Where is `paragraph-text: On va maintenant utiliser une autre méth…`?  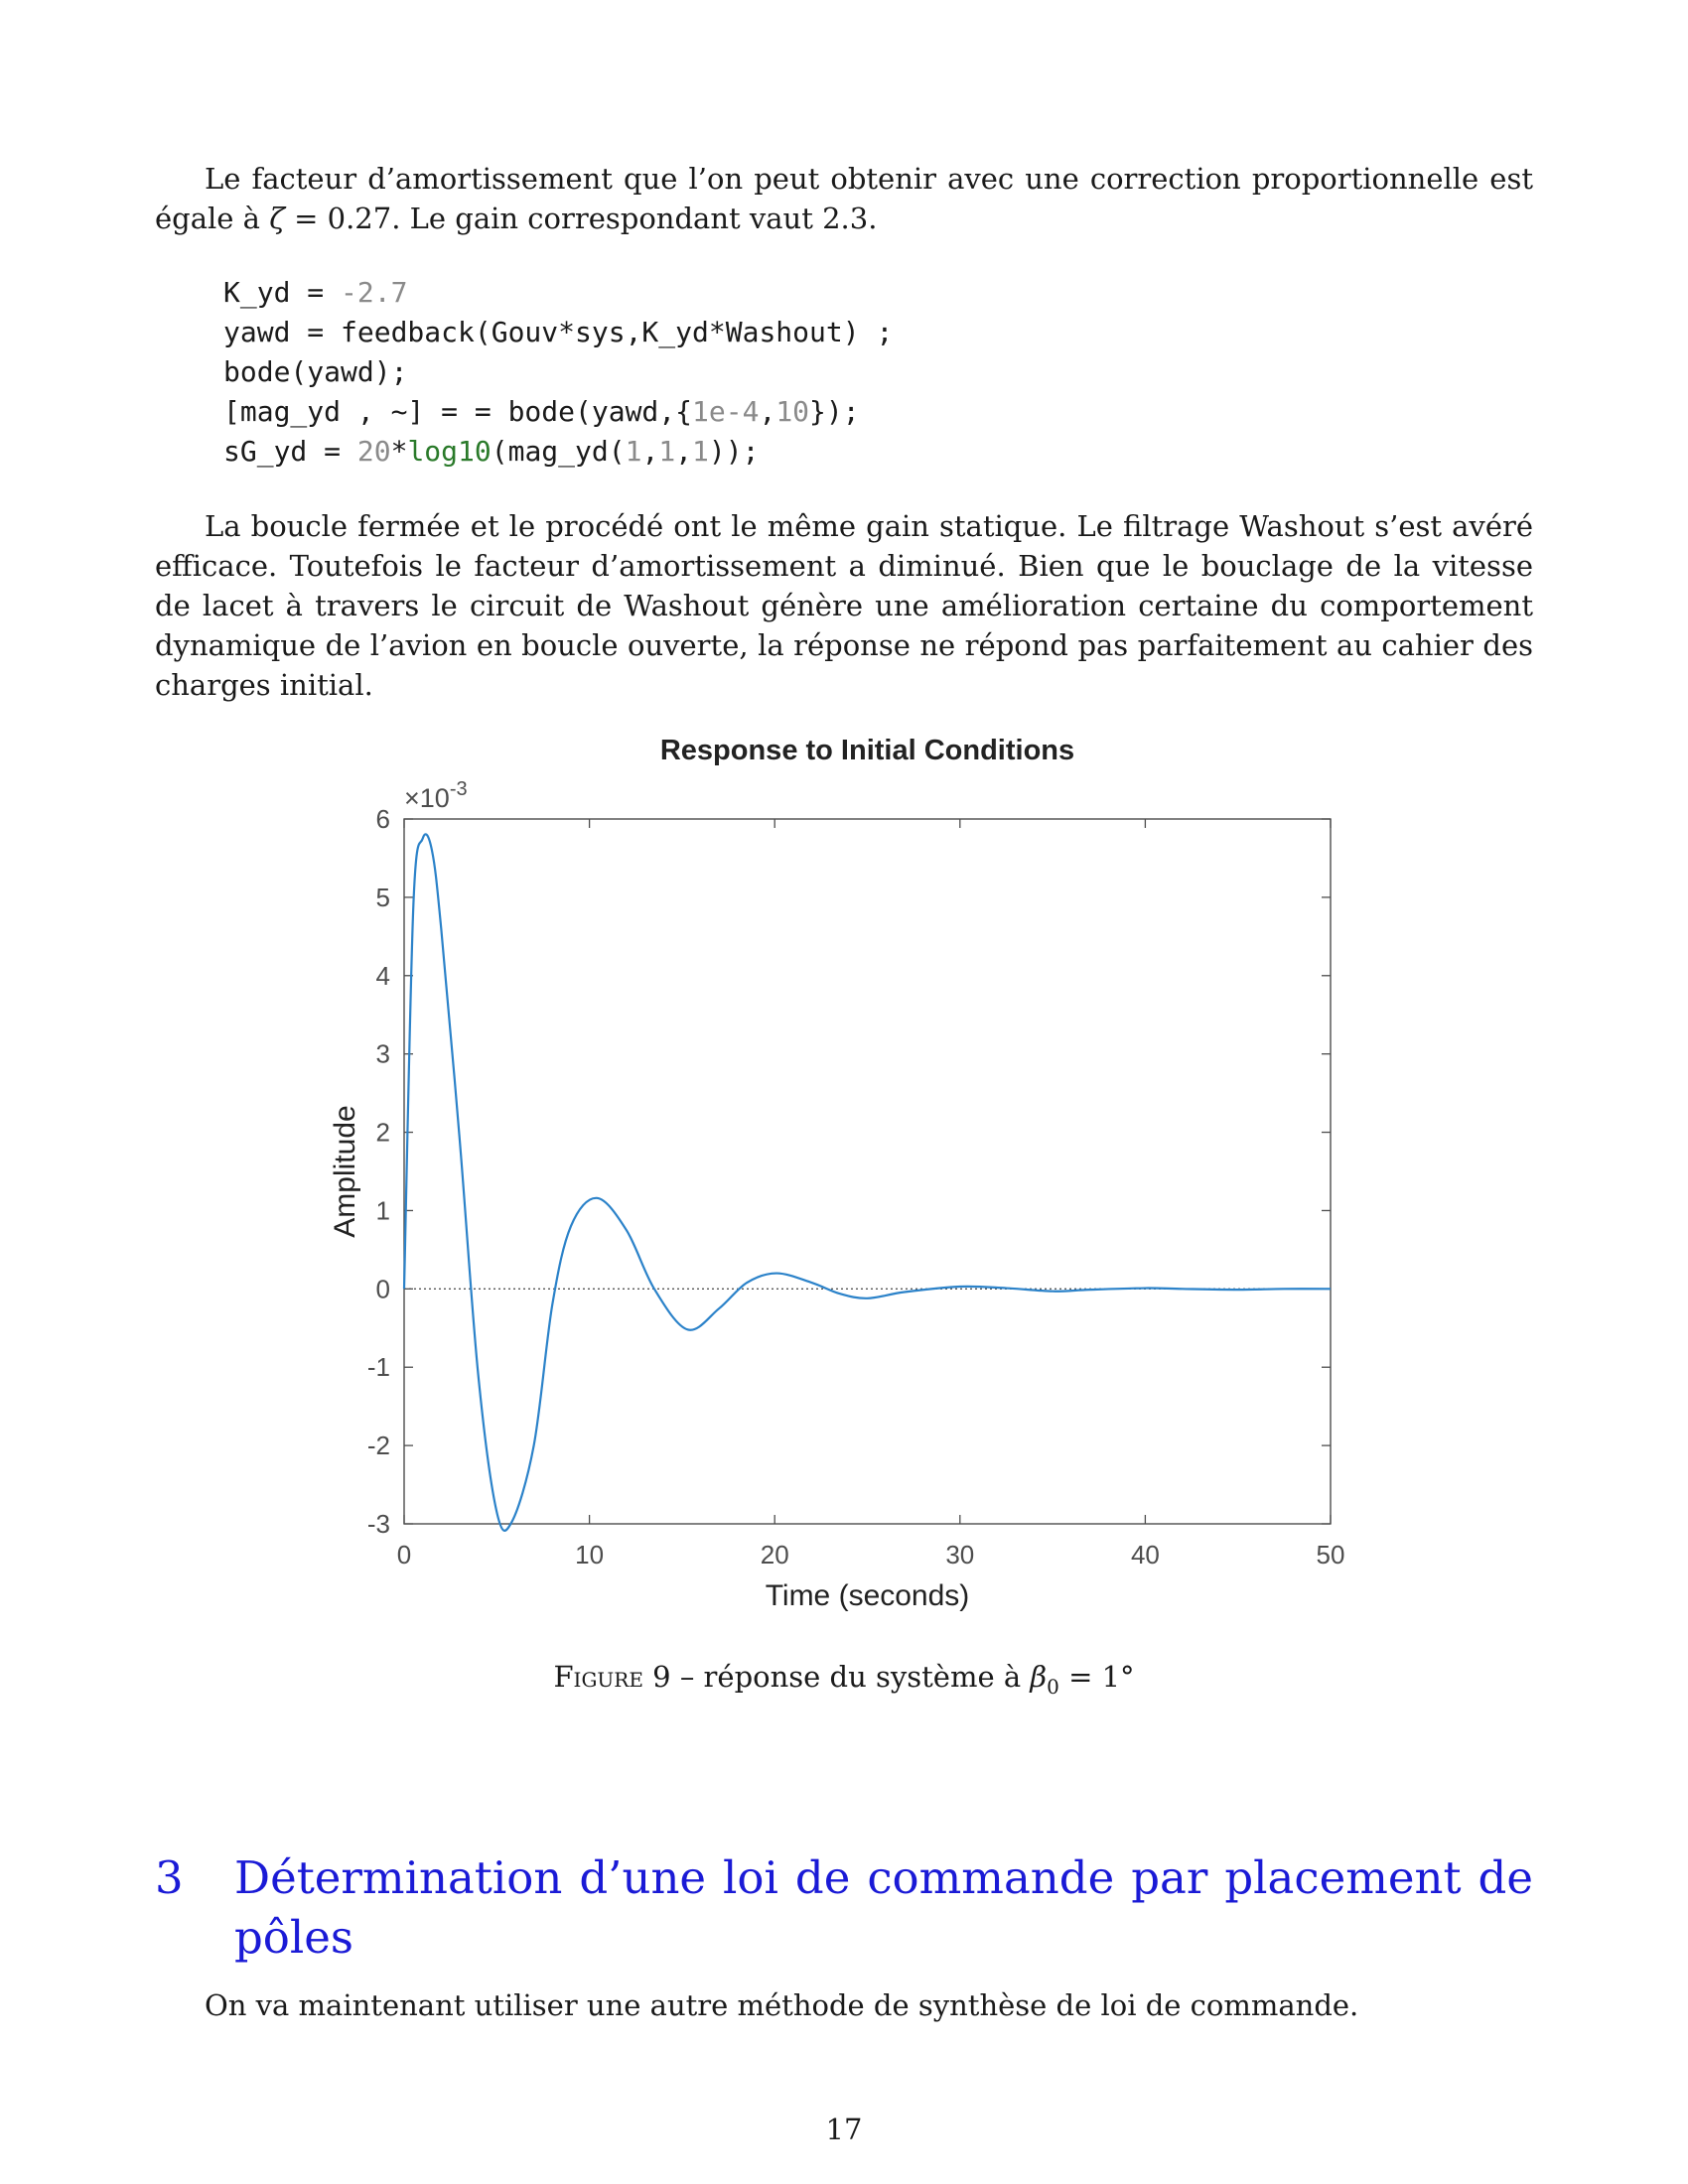 paragraph-text: On va maintenant utiliser une autre méth… is located at coordinates (782, 2005).